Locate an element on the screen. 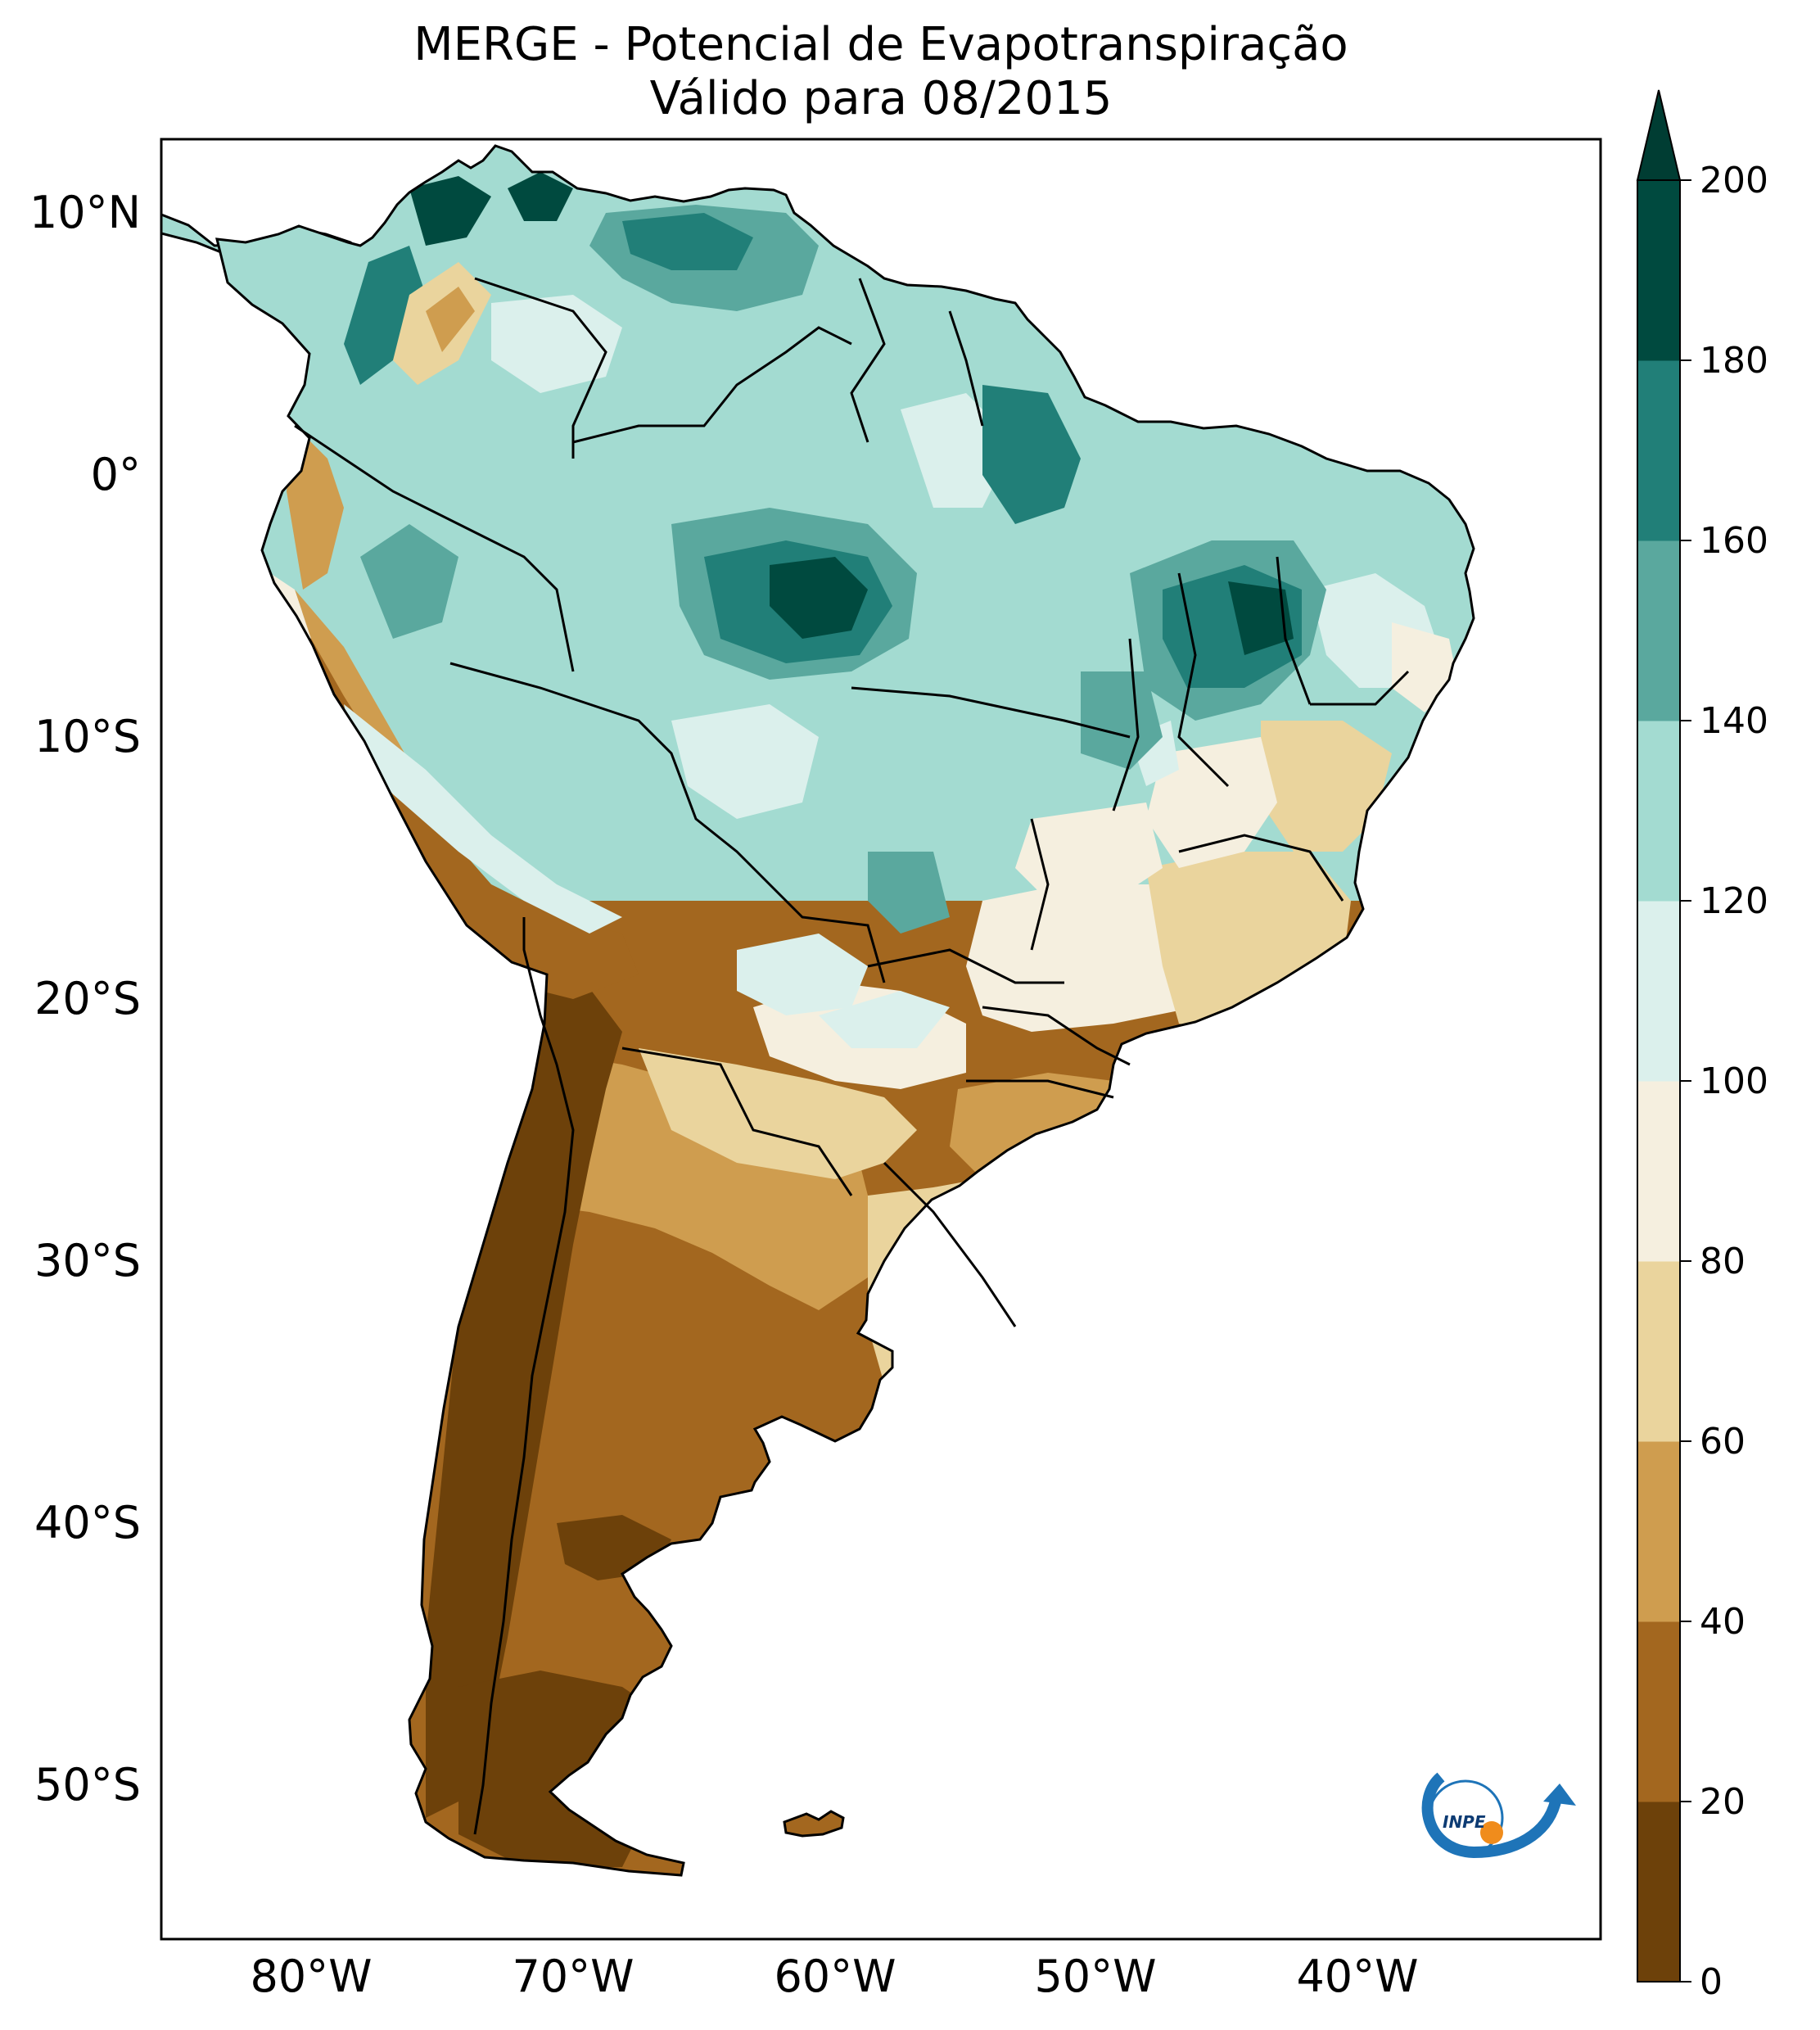 This screenshot has height=2030, width=1820. inpe-logo: INPE is located at coordinates (1499, 1815).